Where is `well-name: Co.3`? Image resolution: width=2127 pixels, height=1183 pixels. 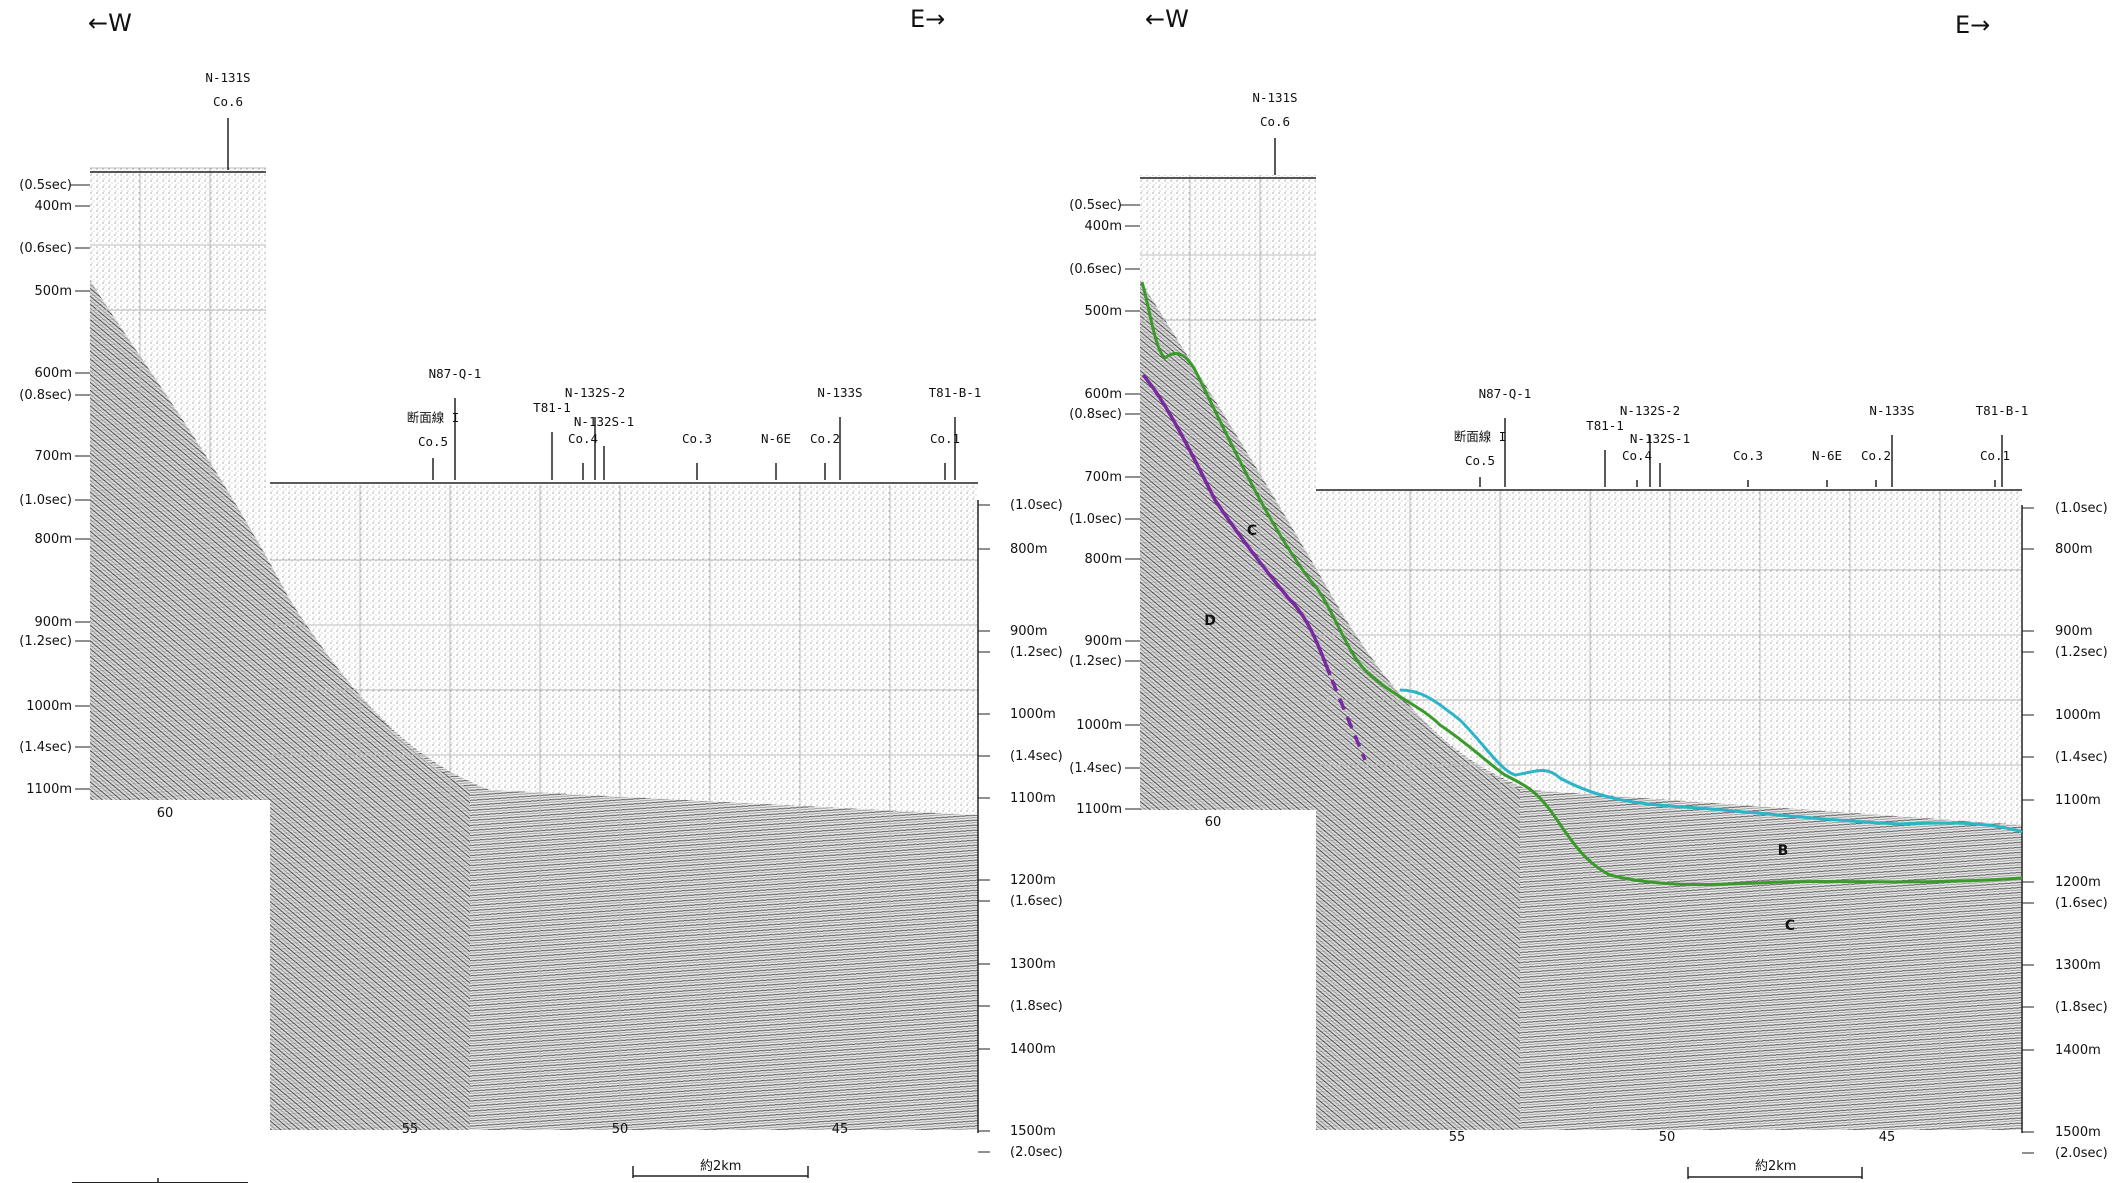 well-name: Co.3 is located at coordinates (1748, 455).